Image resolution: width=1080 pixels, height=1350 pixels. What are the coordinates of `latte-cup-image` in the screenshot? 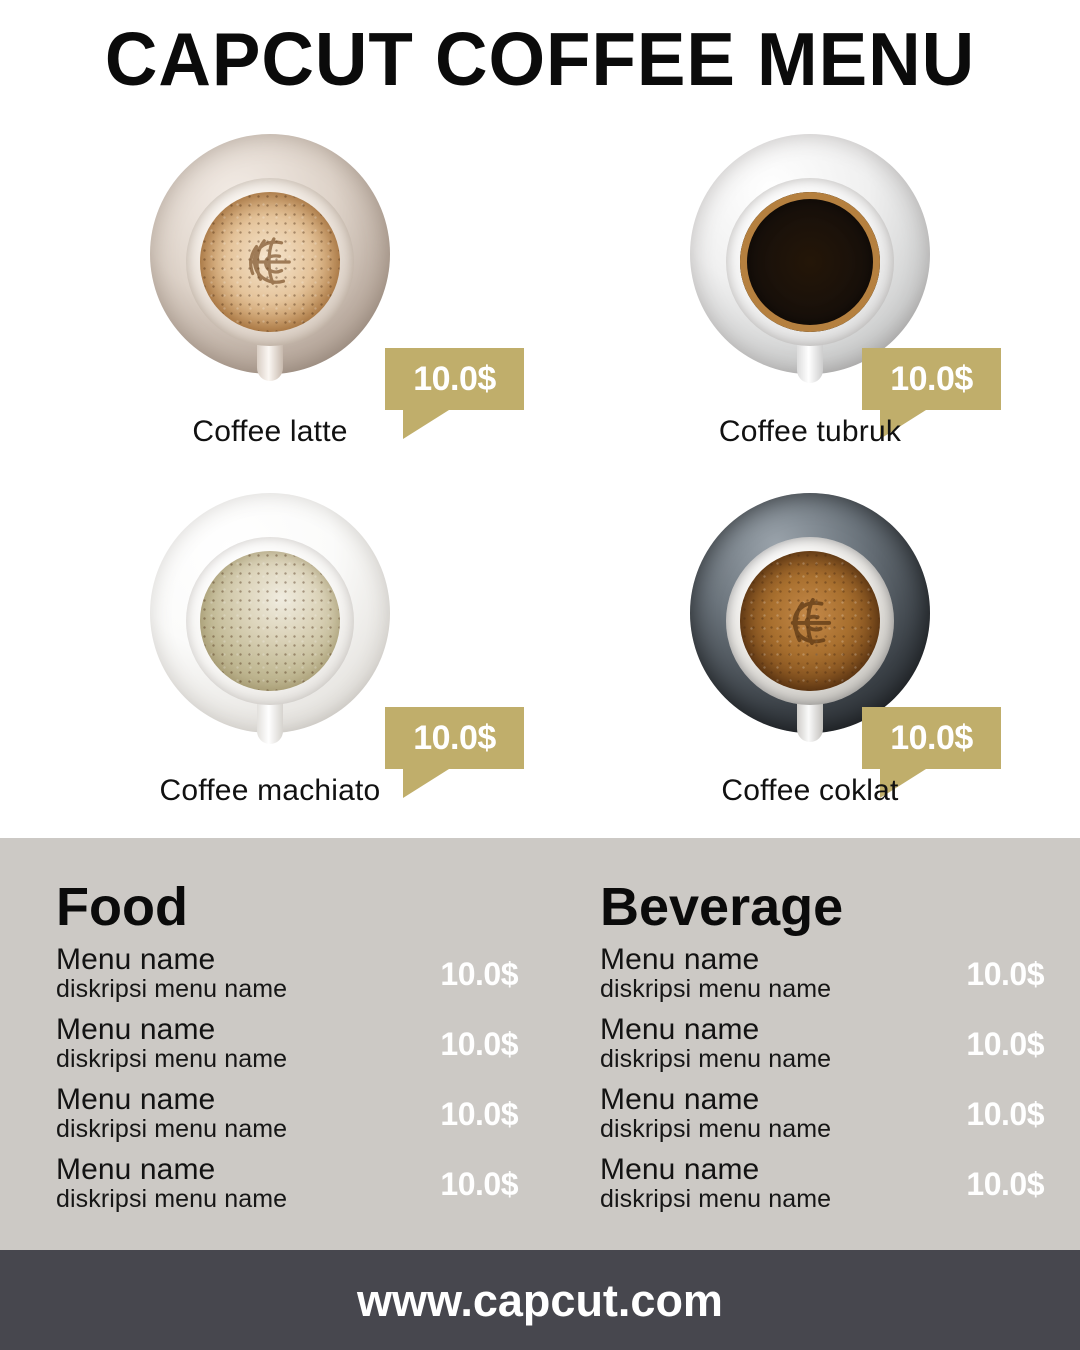 It's located at (270, 261).